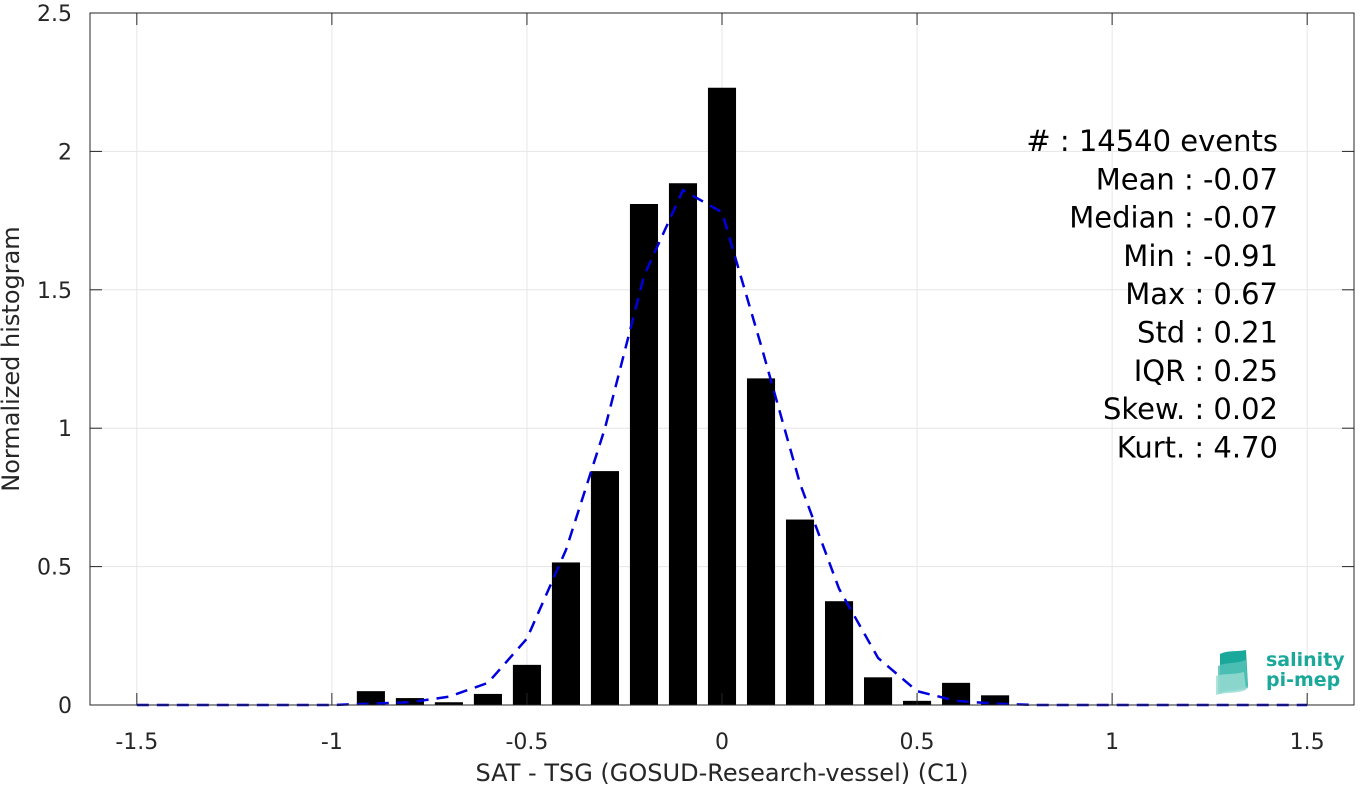  I want to click on stat-line: IQR : 0.25, so click(1206, 371).